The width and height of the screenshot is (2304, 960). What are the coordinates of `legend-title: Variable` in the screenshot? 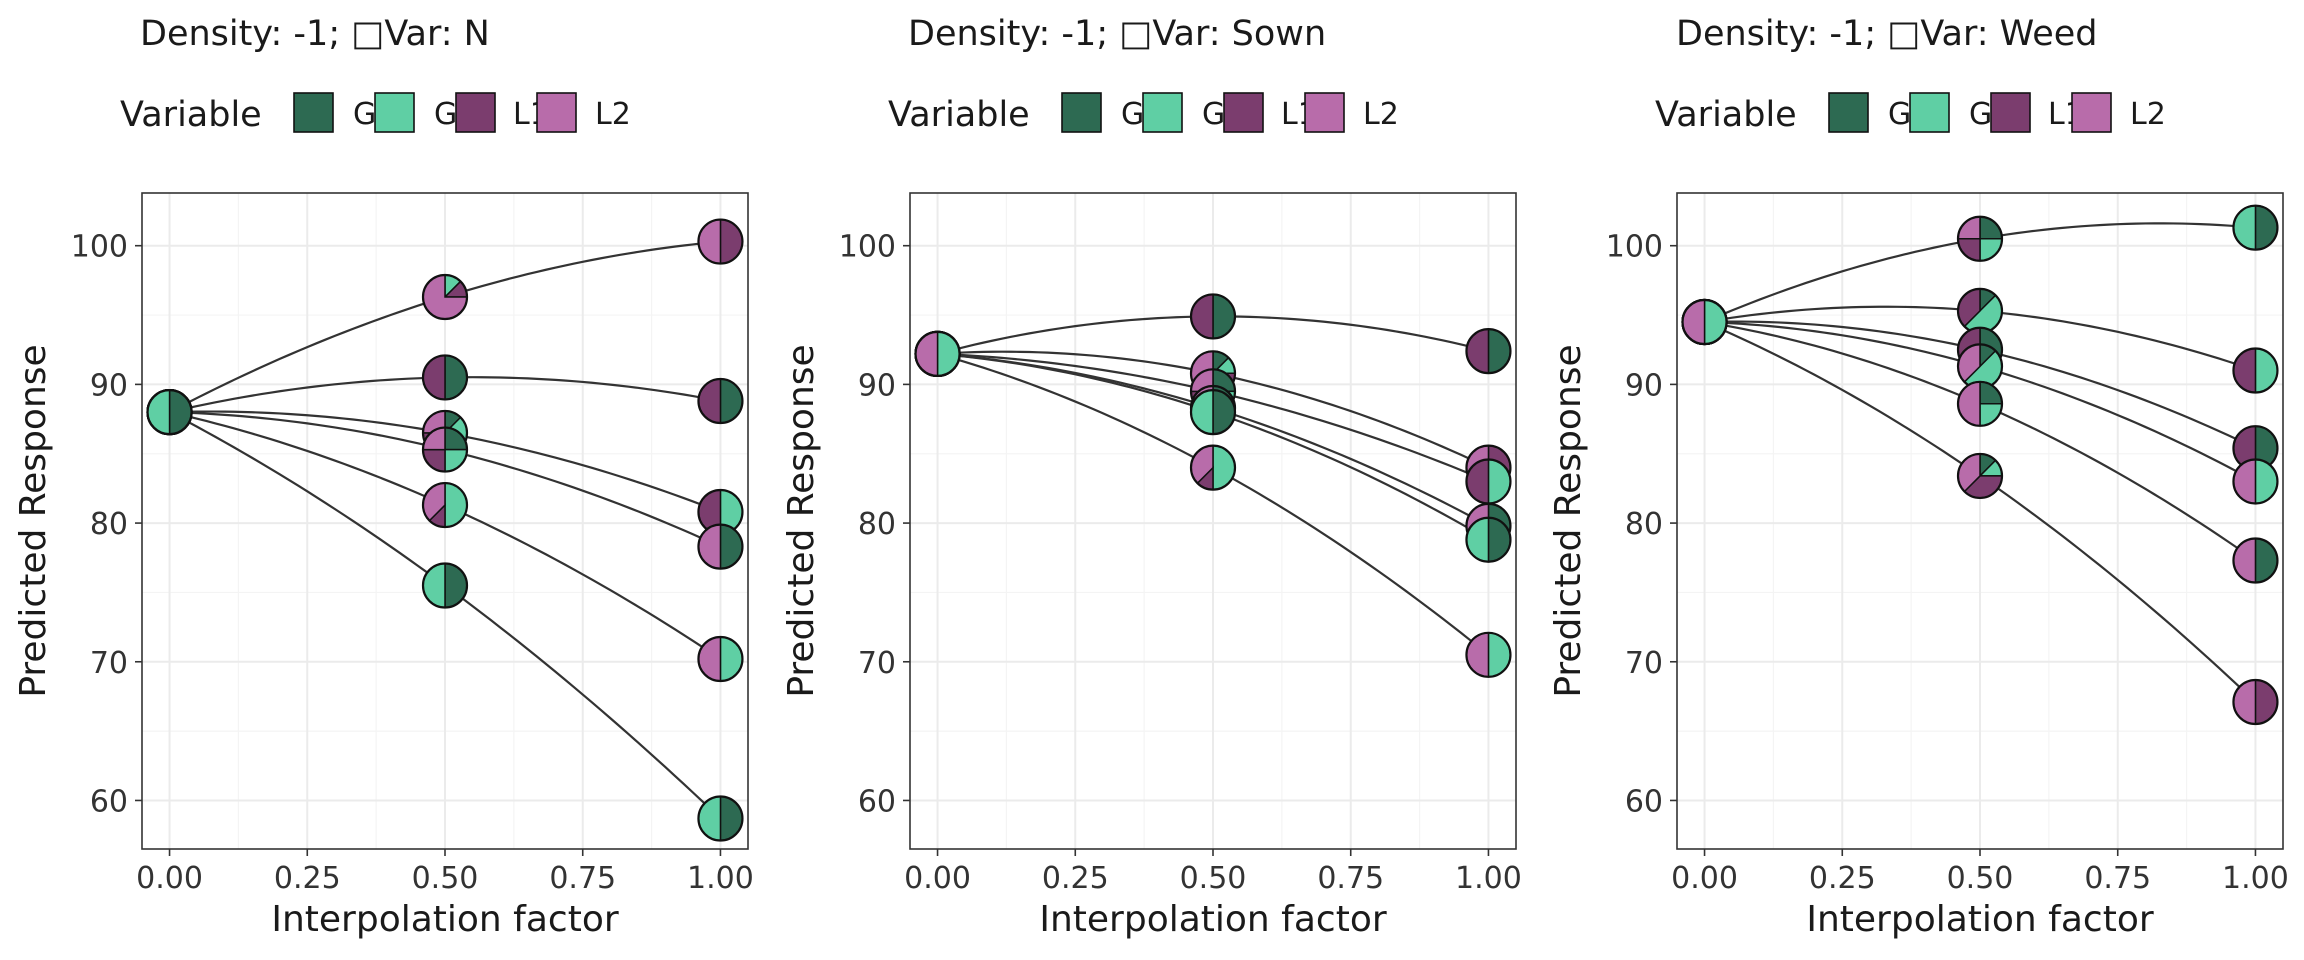 It's located at (191, 115).